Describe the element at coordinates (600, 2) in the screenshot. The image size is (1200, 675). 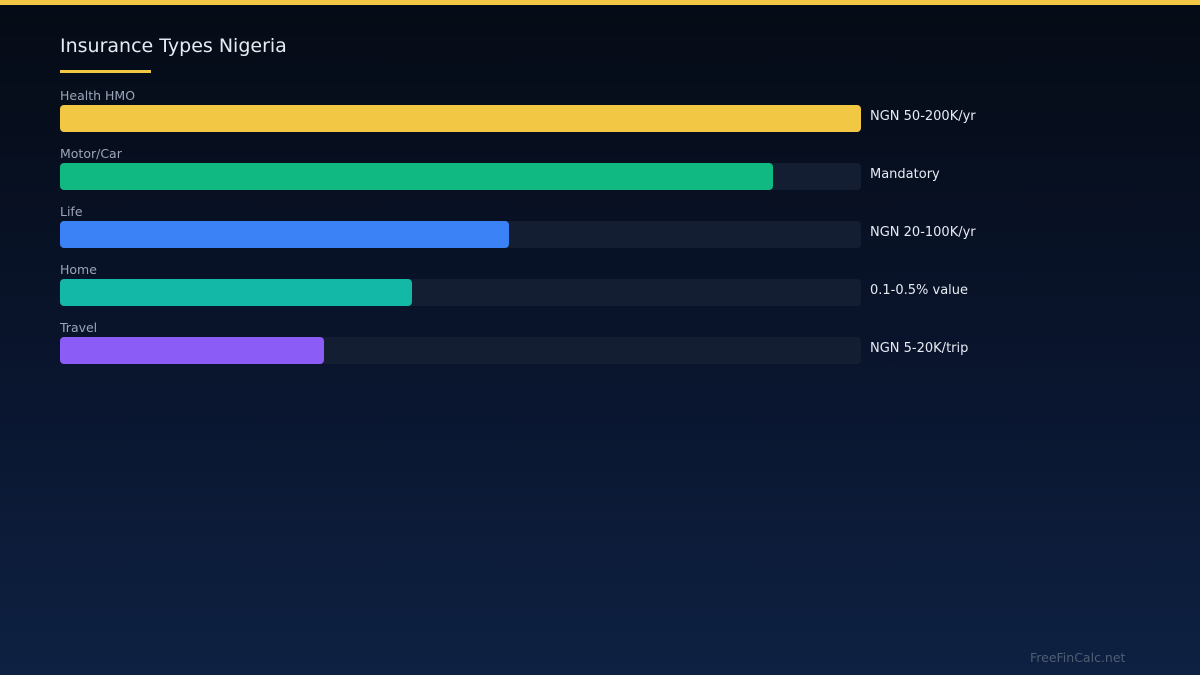
I see `top-accent-bar` at that location.